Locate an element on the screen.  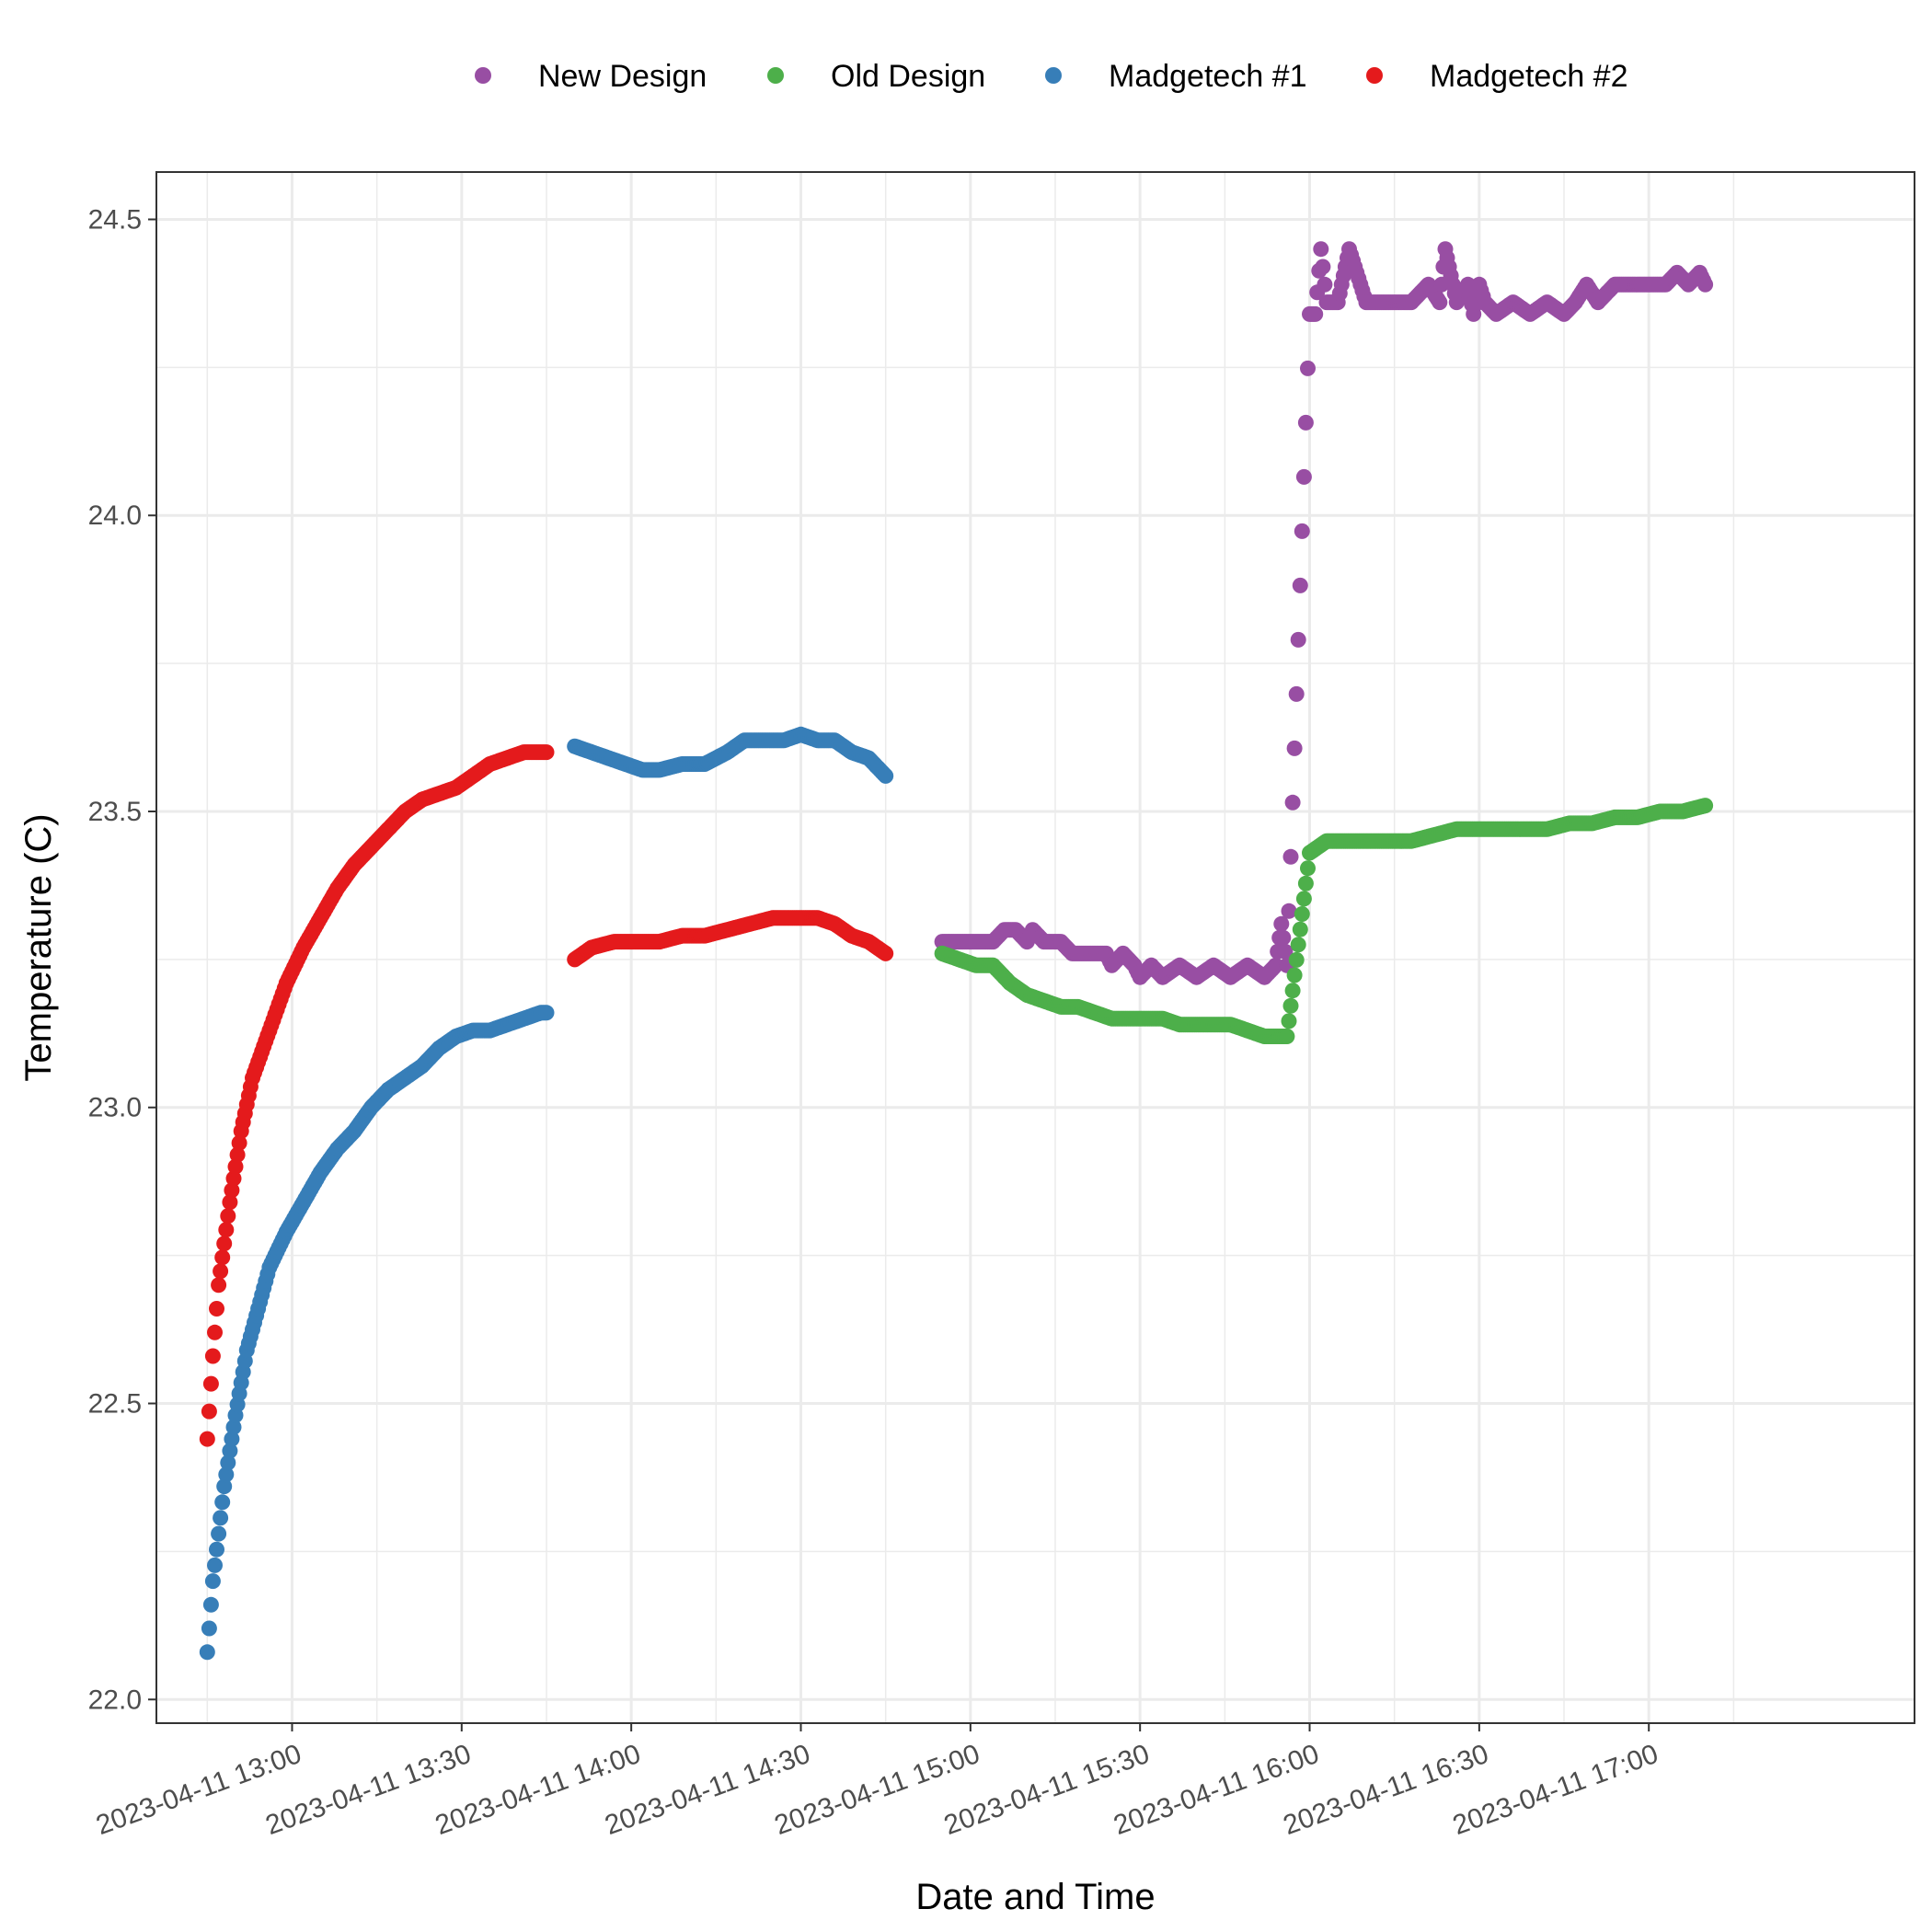
legend-label: Old Design is located at coordinates (908, 76).